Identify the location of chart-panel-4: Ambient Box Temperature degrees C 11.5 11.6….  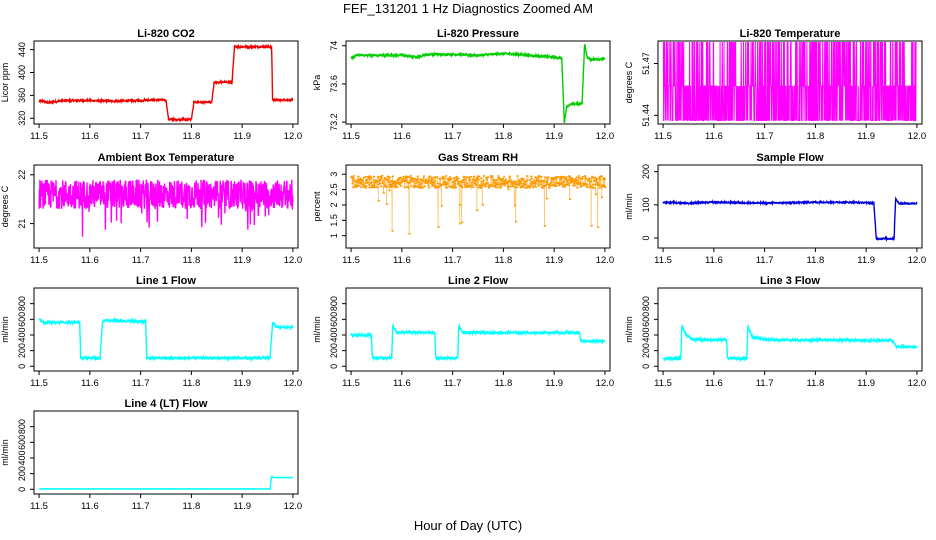
(151, 209).